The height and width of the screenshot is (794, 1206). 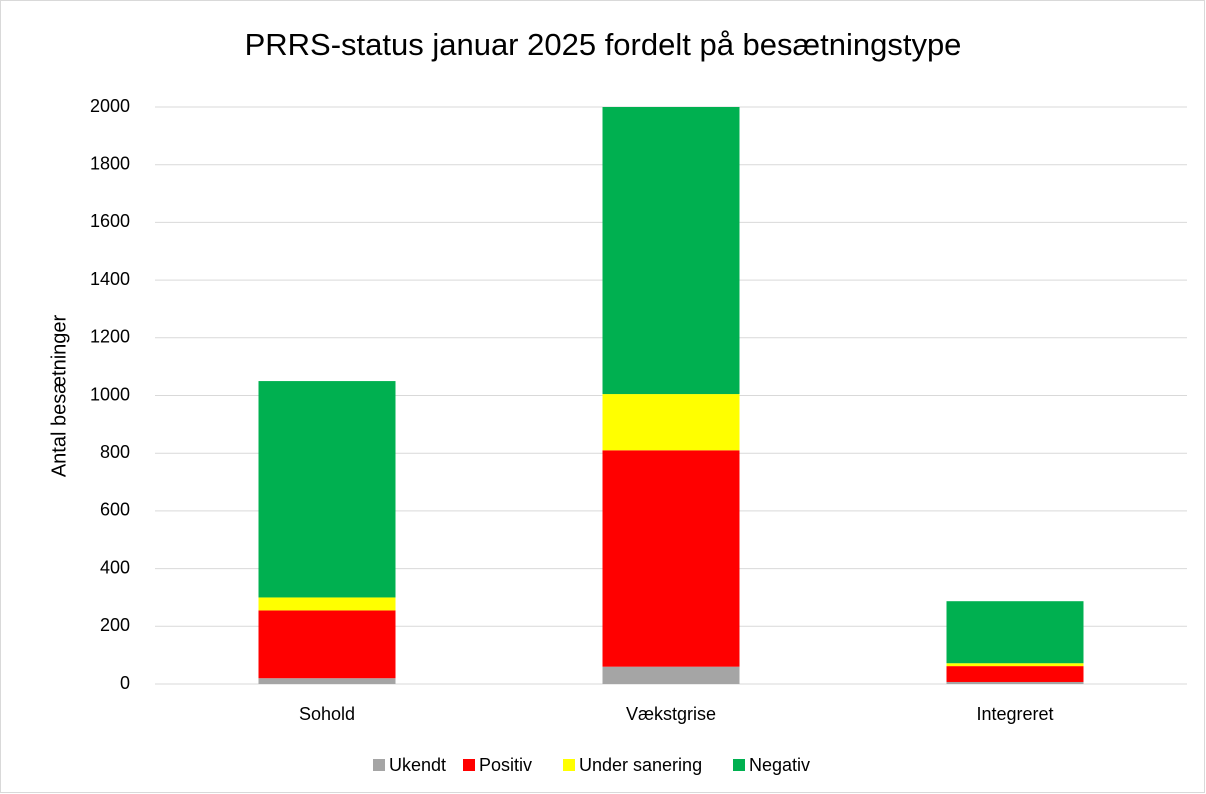 I want to click on y-tick-label: 0, so click(x=125, y=683).